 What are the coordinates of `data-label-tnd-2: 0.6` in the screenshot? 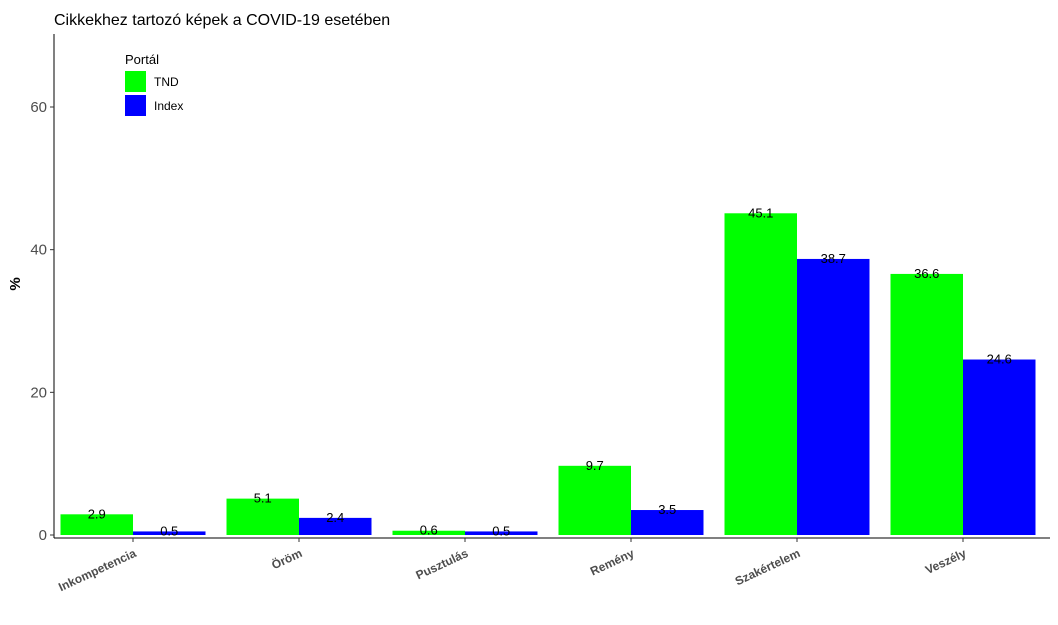 It's located at (429, 530).